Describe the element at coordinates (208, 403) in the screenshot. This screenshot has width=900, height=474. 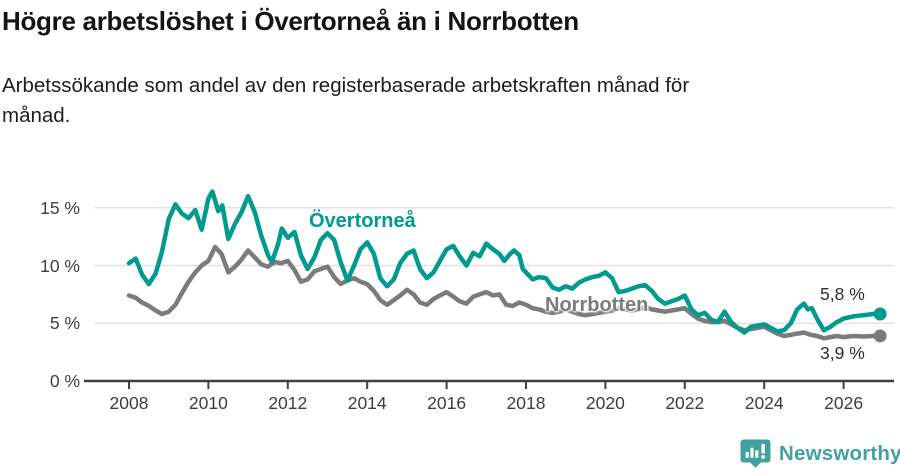
I see `x-tick-label: 2010` at that location.